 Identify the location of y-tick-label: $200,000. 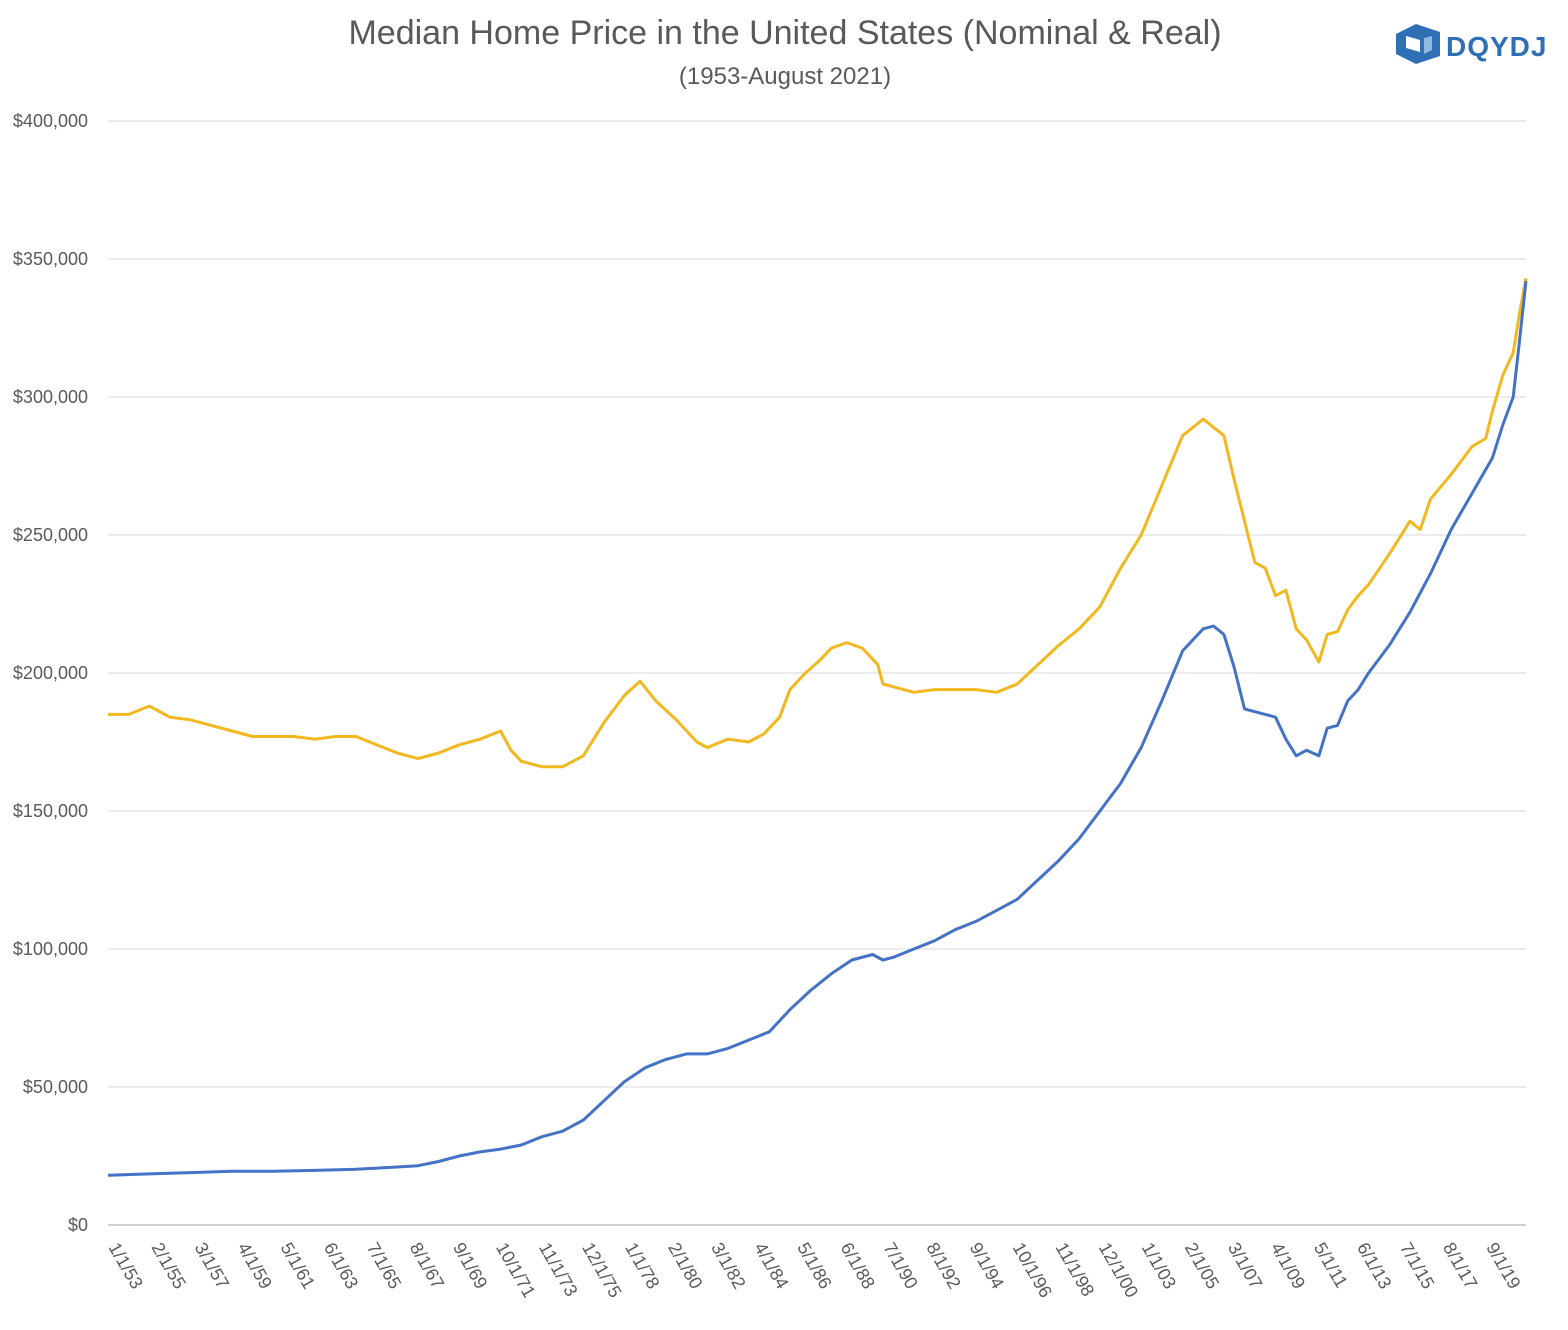
(50, 673).